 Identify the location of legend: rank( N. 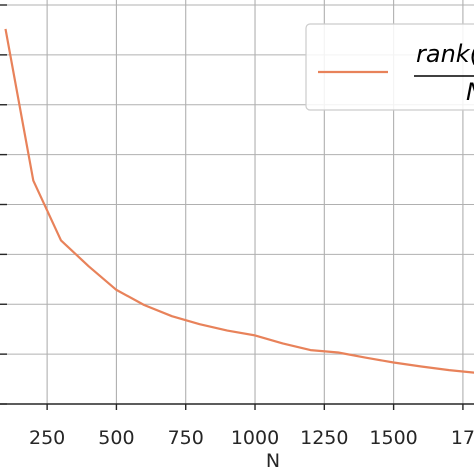
(389, 67).